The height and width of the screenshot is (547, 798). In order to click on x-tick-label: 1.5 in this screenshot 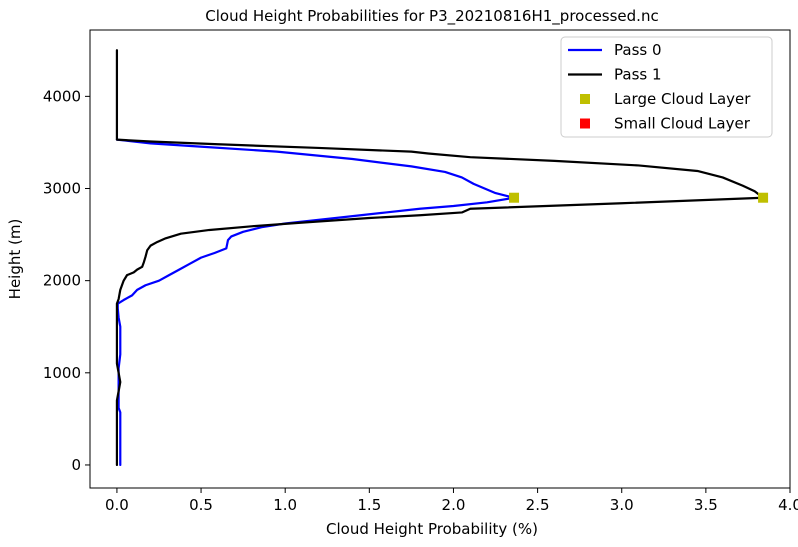, I will do `click(369, 505)`.